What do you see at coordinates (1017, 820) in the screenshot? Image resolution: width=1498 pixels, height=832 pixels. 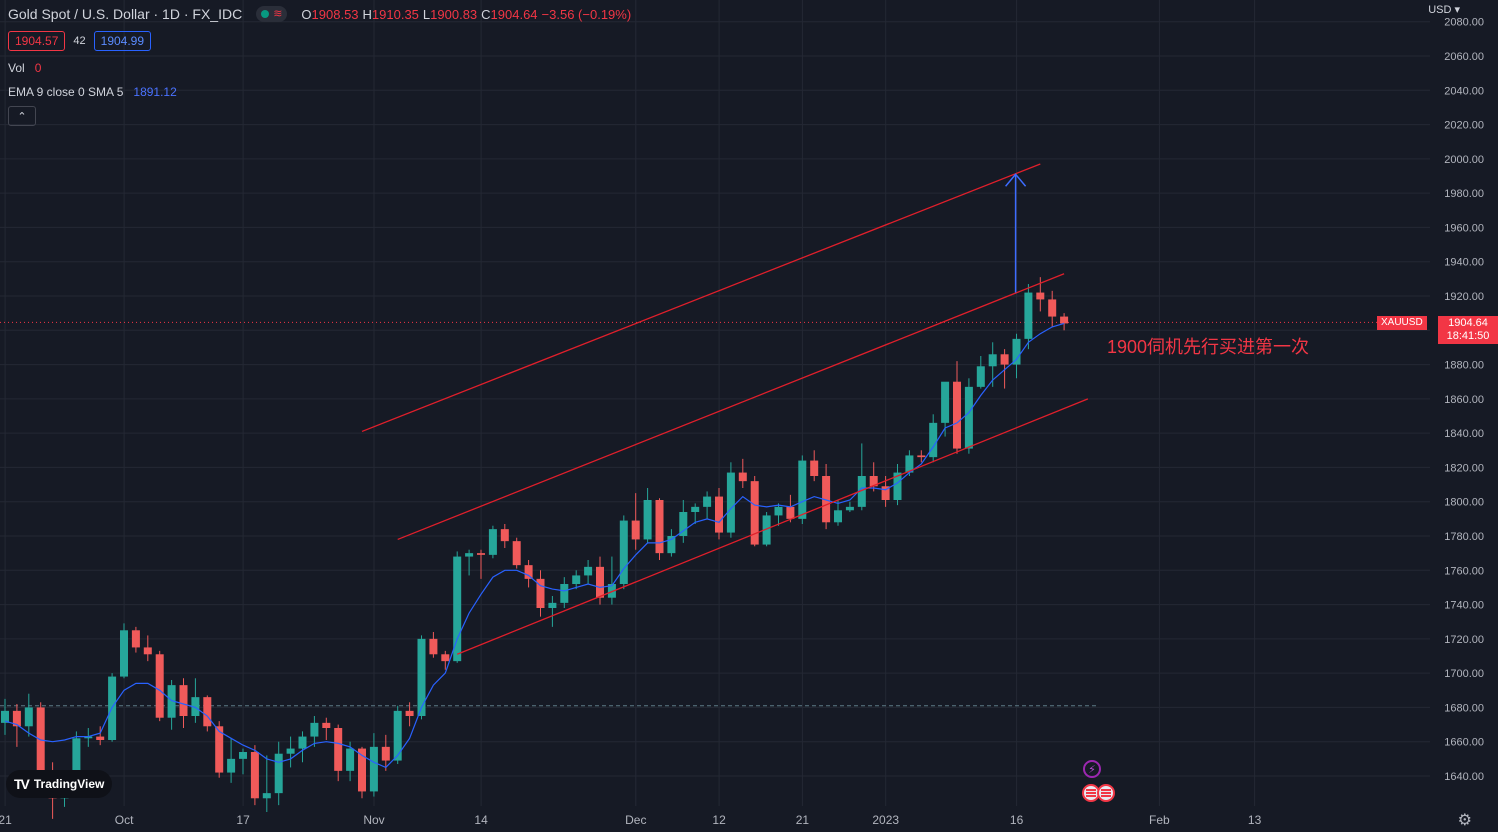 I see `time-tick-label: 16` at bounding box center [1017, 820].